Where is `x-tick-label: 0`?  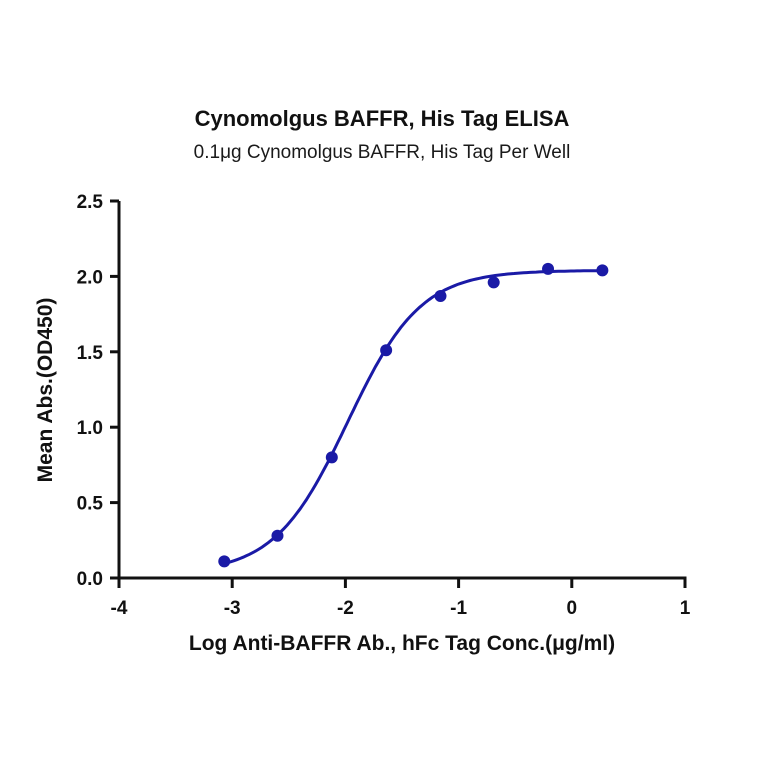
x-tick-label: 0 is located at coordinates (572, 608).